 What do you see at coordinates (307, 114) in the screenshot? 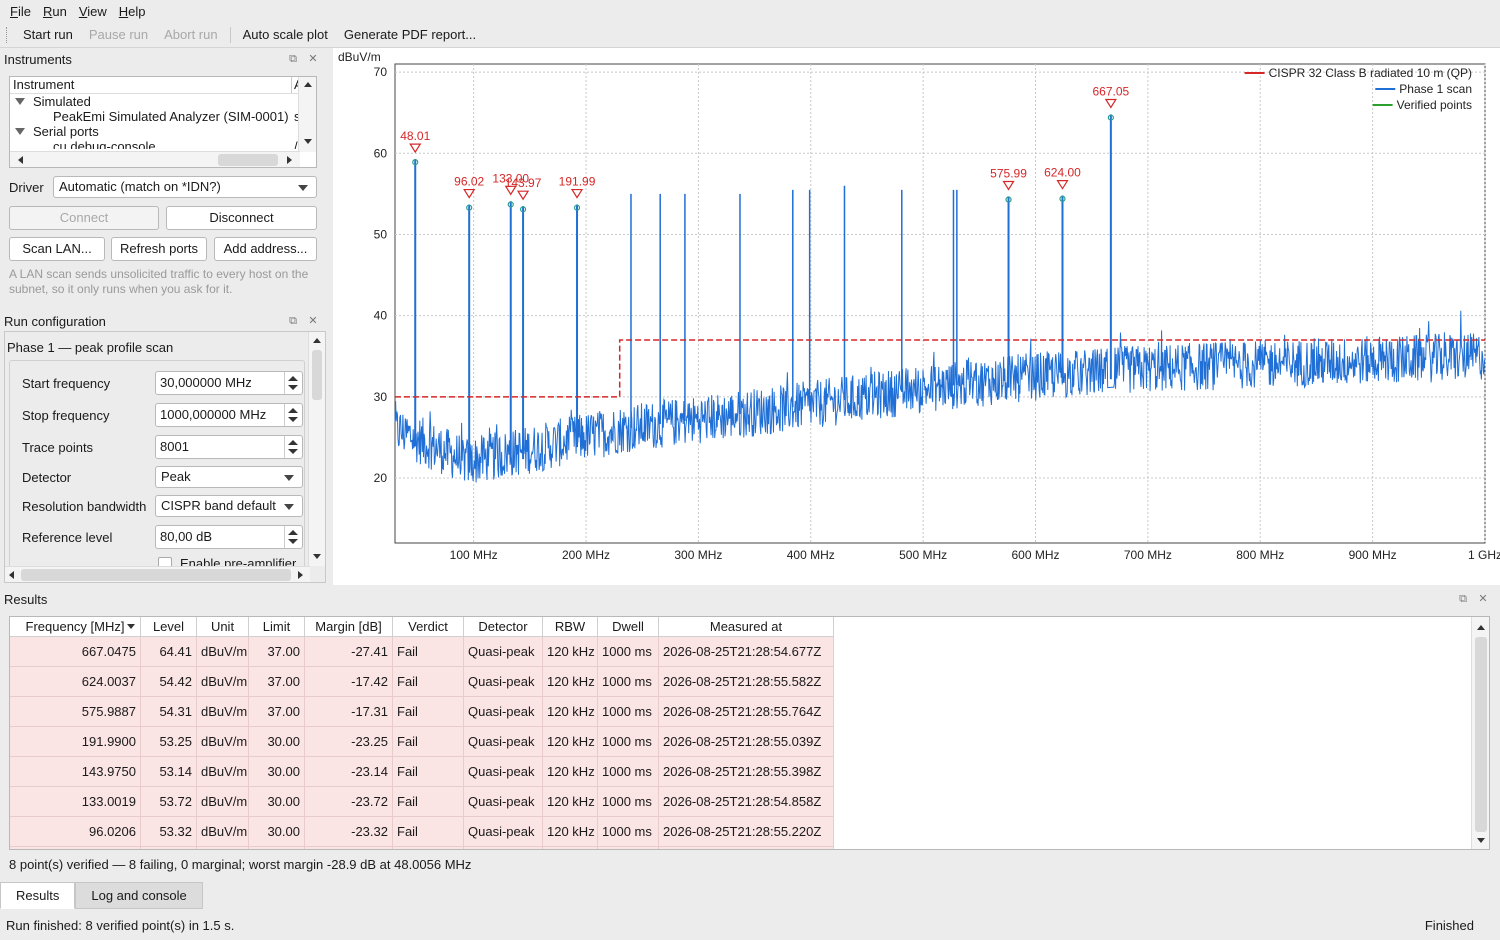
I see `tree-vertical-scrollbar` at bounding box center [307, 114].